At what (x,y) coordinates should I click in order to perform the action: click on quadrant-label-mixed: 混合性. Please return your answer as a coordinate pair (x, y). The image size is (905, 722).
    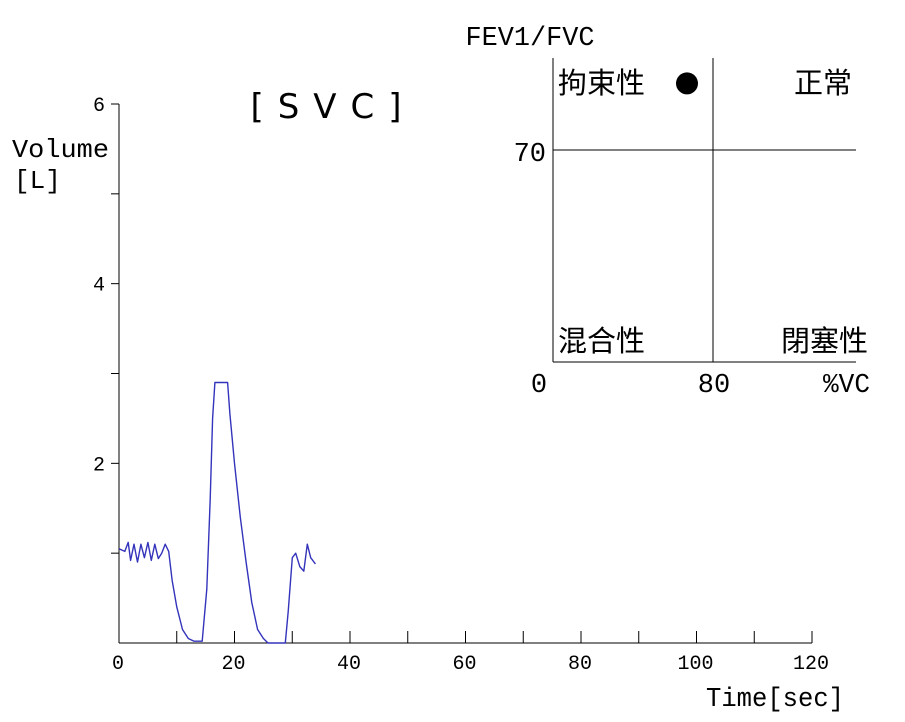
    Looking at the image, I should click on (601, 341).